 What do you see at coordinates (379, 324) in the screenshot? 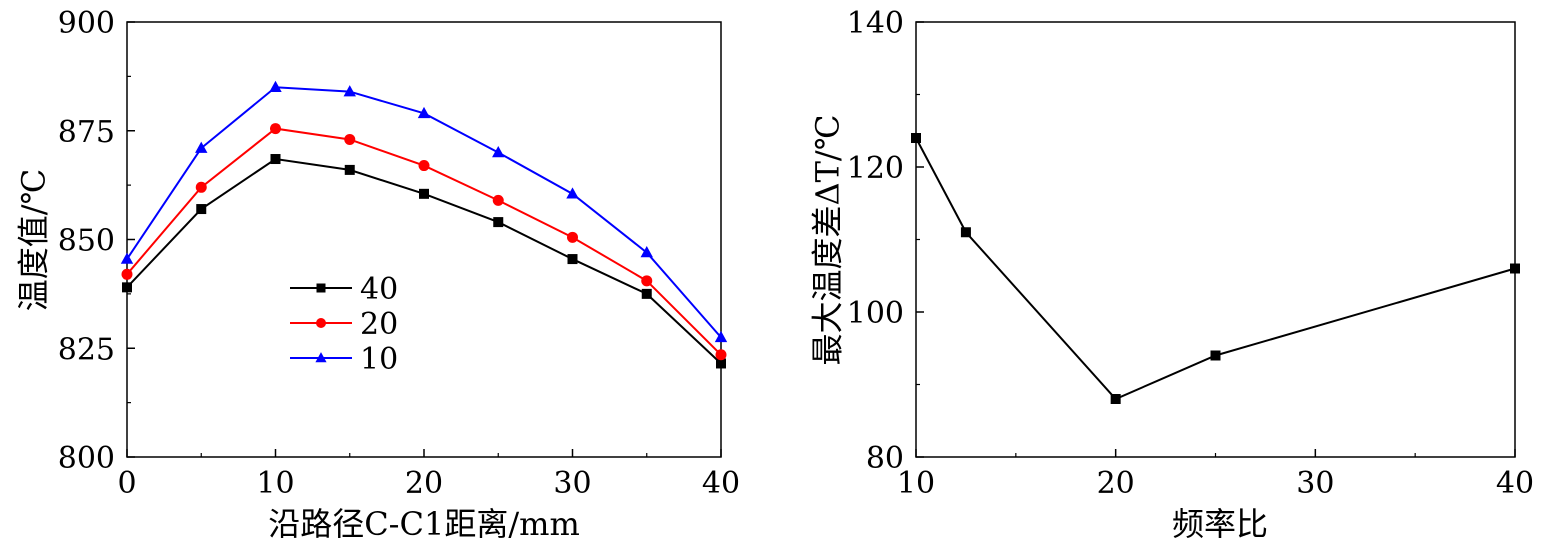
I see `legend-label-20: 20` at bounding box center [379, 324].